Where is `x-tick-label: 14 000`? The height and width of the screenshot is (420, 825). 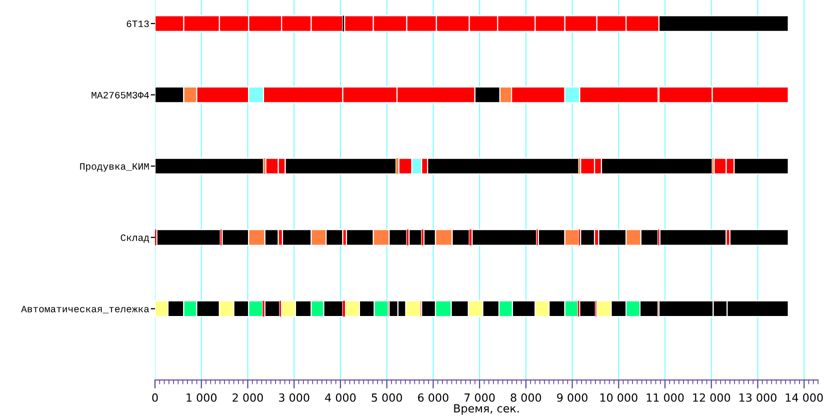 x-tick-label: 14 000 is located at coordinates (804, 397).